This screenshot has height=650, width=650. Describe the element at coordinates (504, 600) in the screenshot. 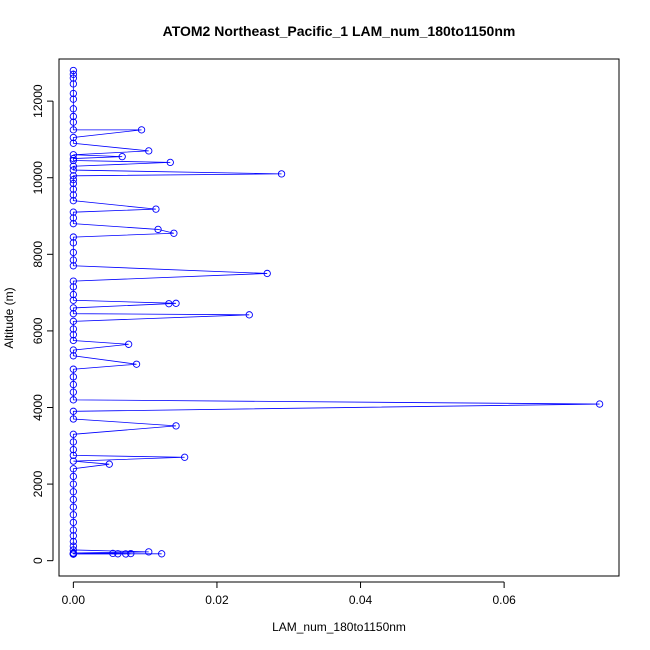

I see `x-tick-label: 0.06` at that location.